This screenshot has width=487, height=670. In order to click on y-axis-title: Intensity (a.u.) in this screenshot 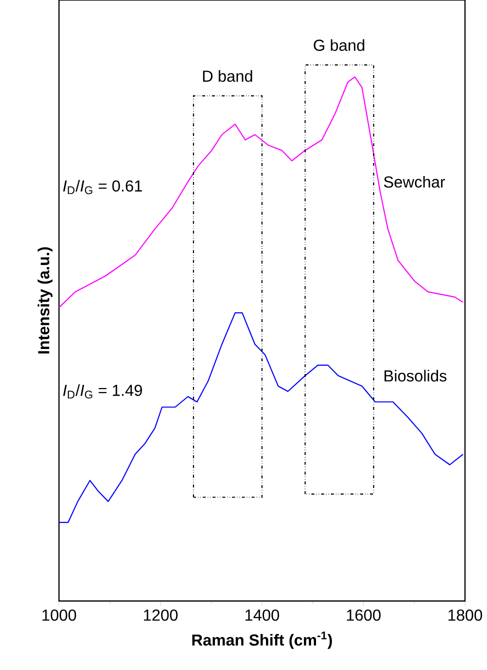, I will do `click(45, 300)`.